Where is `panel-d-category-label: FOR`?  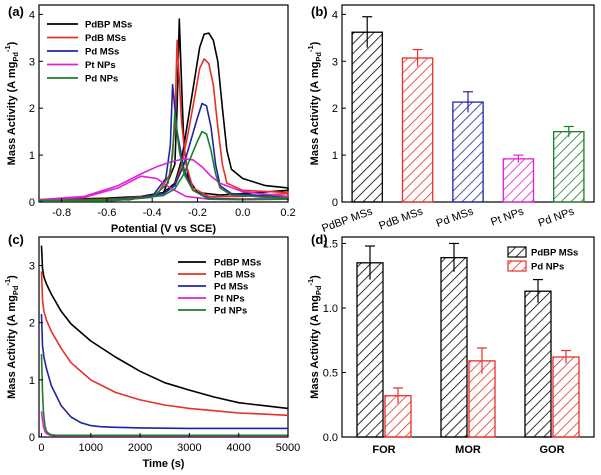
panel-d-category-label: FOR is located at coordinates (383, 450).